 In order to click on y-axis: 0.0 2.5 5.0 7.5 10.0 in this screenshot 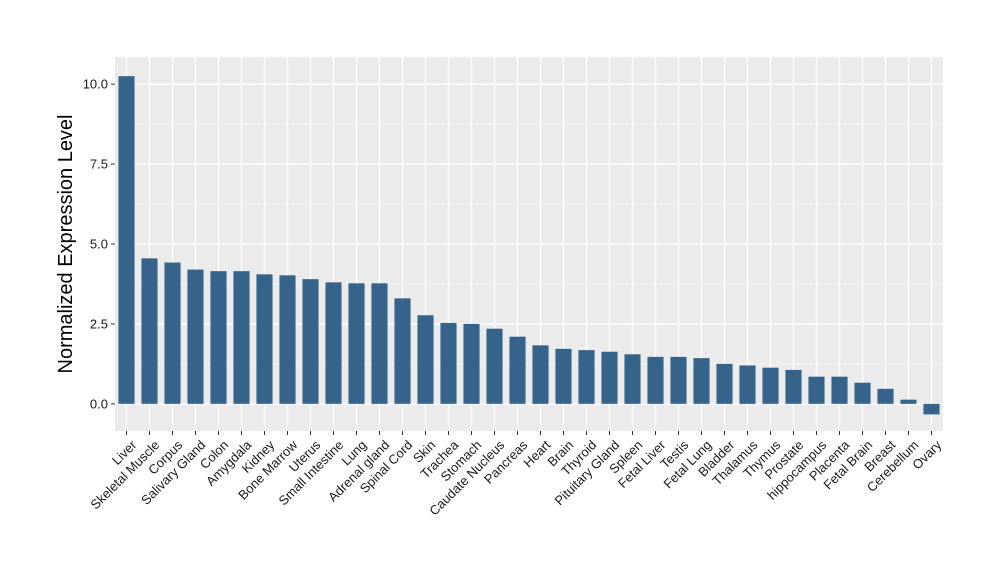, I will do `click(99, 244)`.